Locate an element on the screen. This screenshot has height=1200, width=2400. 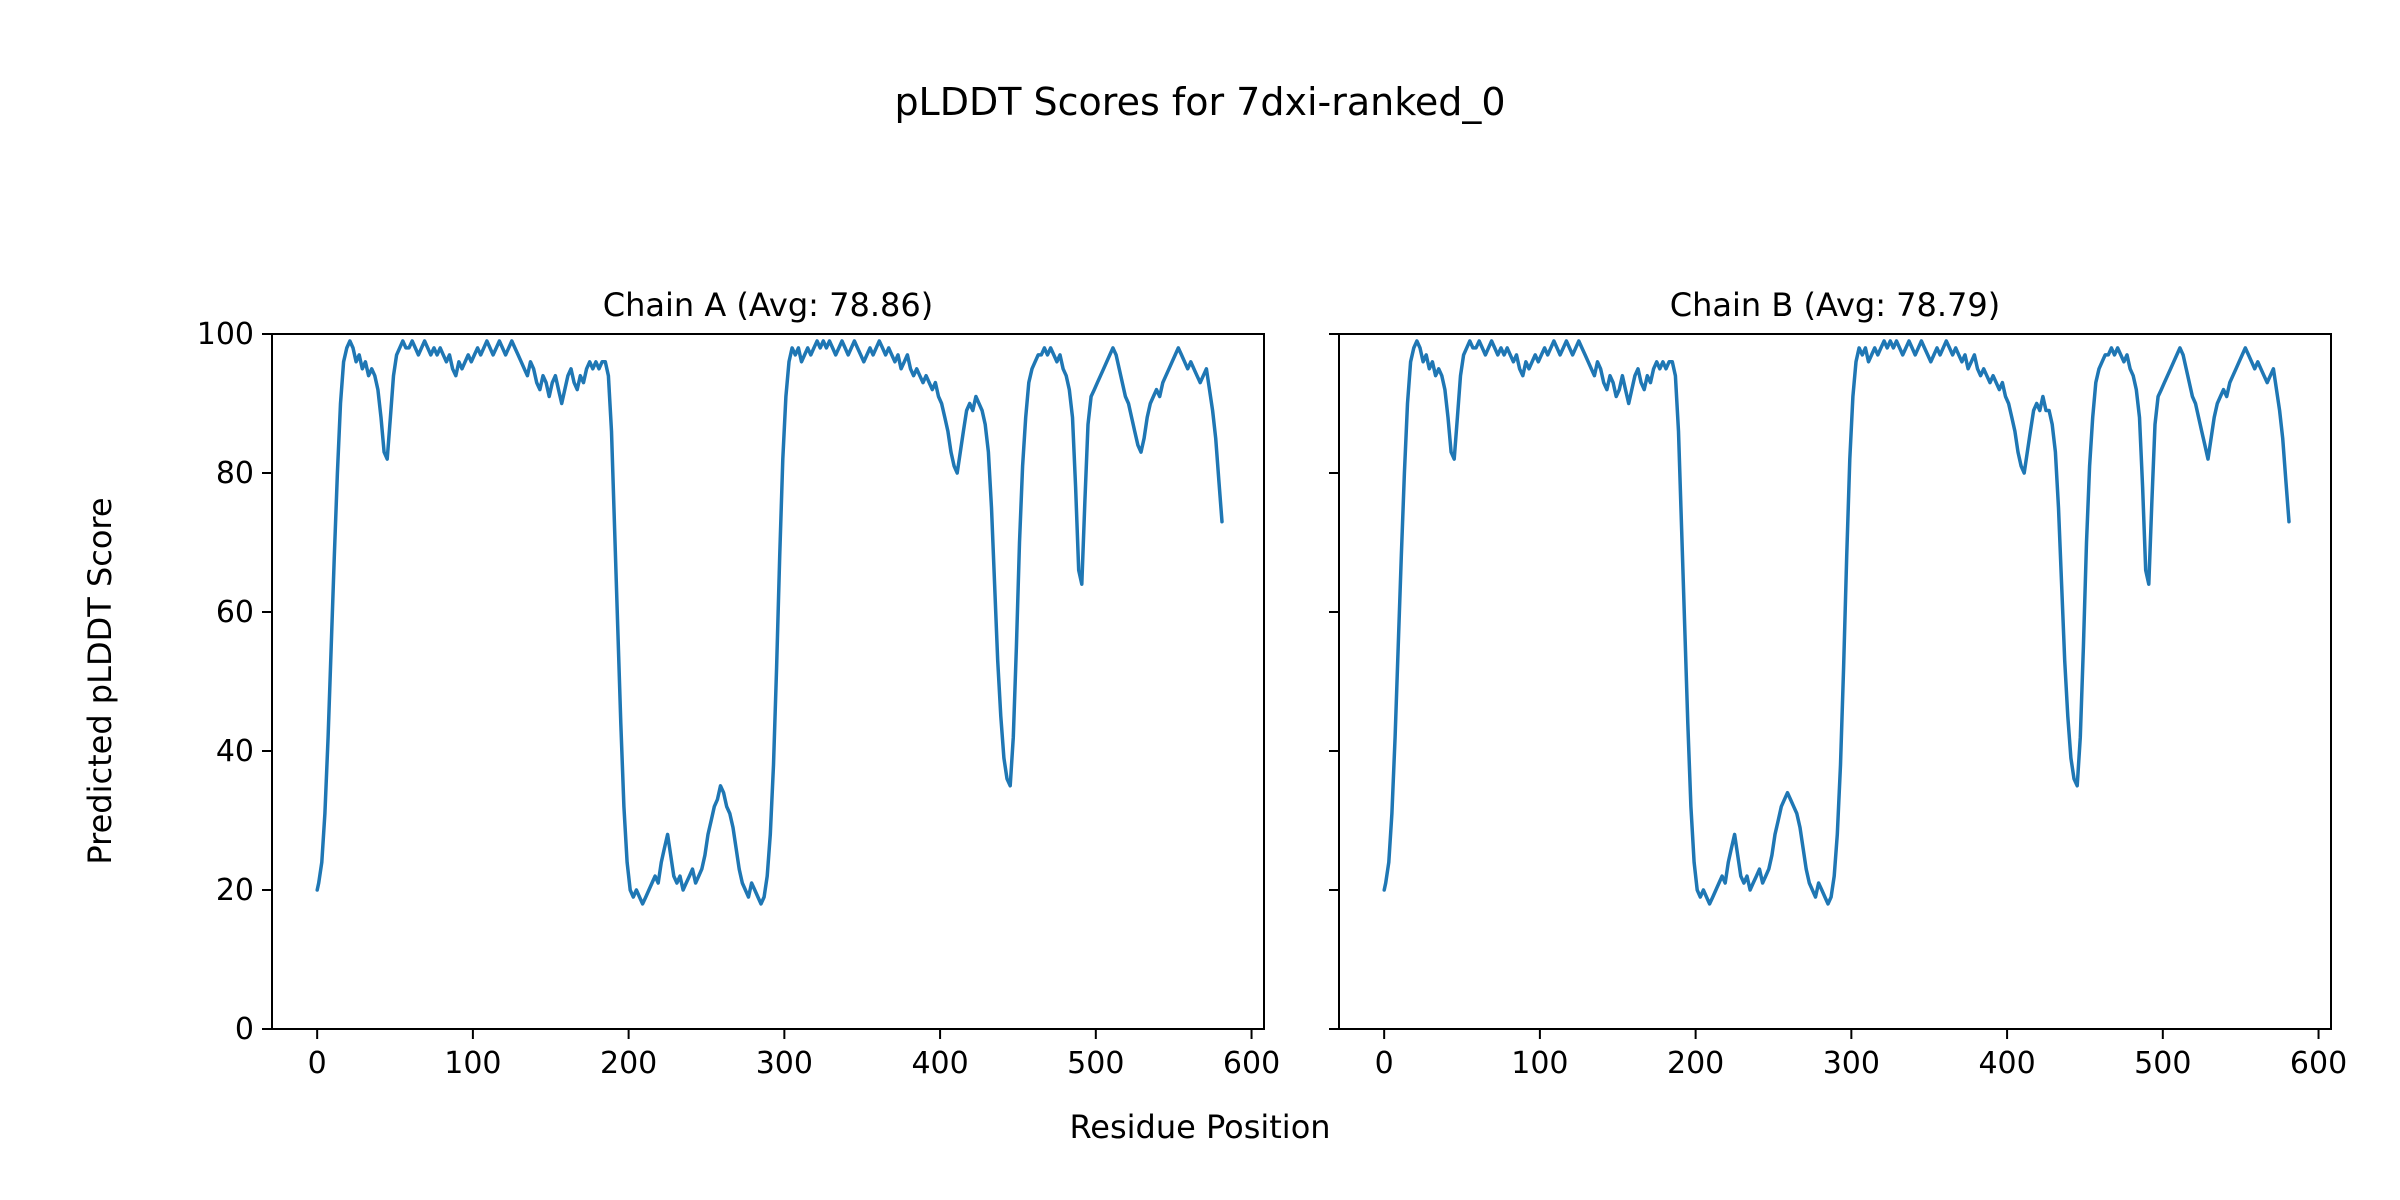
y-tick-label: 100 is located at coordinates (225, 334).